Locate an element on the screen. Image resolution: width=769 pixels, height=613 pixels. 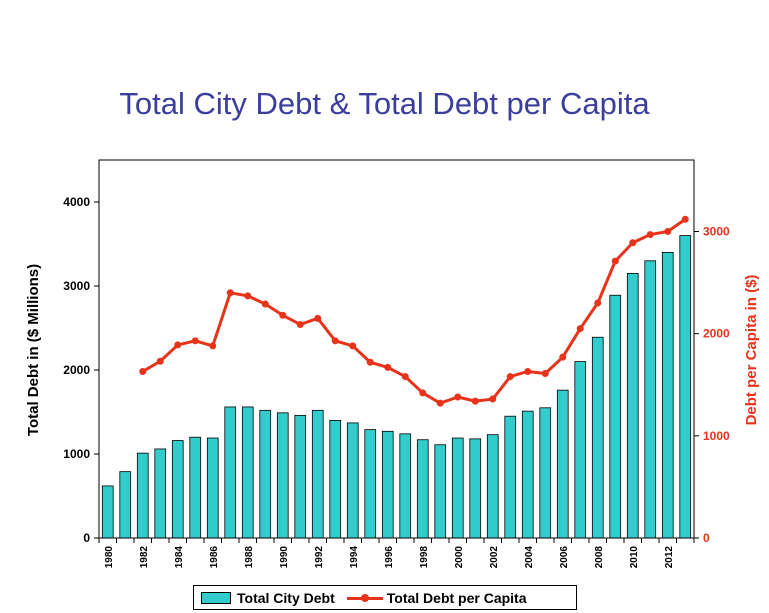
point-2005 is located at coordinates (545, 374).